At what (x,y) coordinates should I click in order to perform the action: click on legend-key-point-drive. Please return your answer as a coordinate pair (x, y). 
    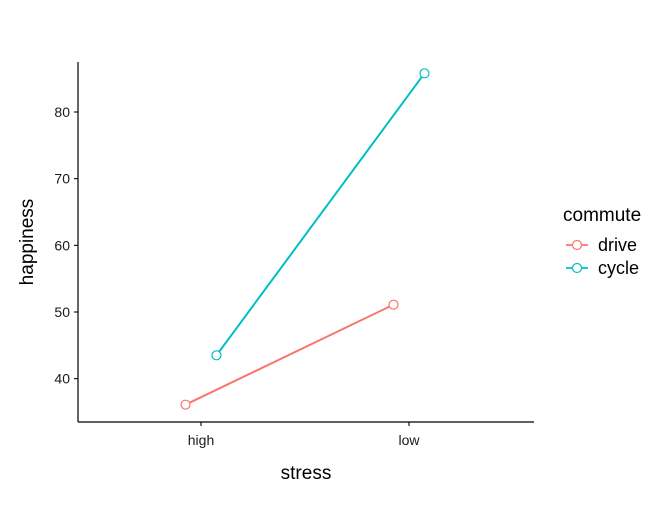
    Looking at the image, I should click on (577, 245).